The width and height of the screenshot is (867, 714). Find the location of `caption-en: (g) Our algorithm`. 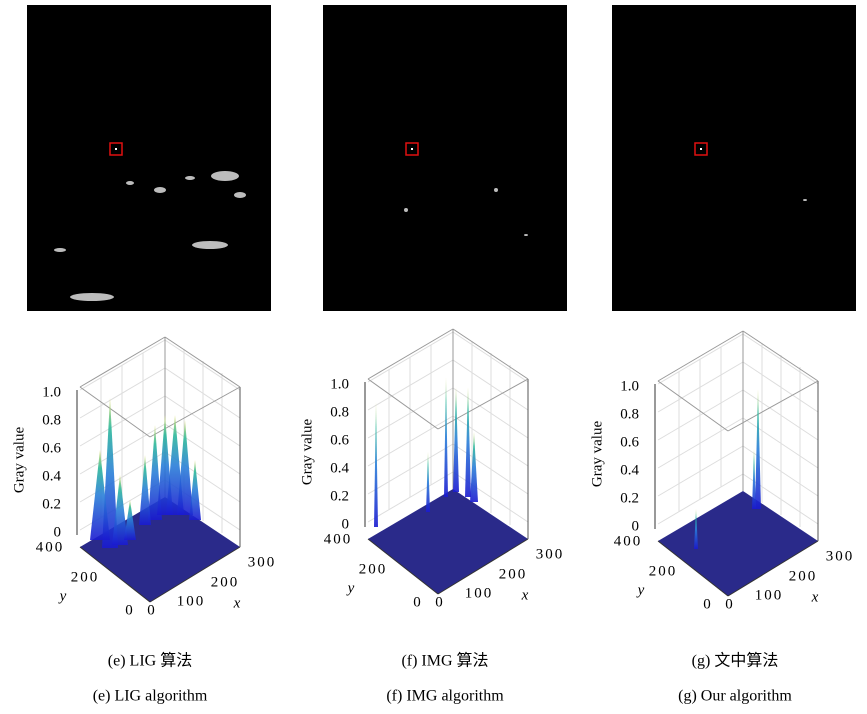

caption-en: (g) Our algorithm is located at coordinates (735, 696).